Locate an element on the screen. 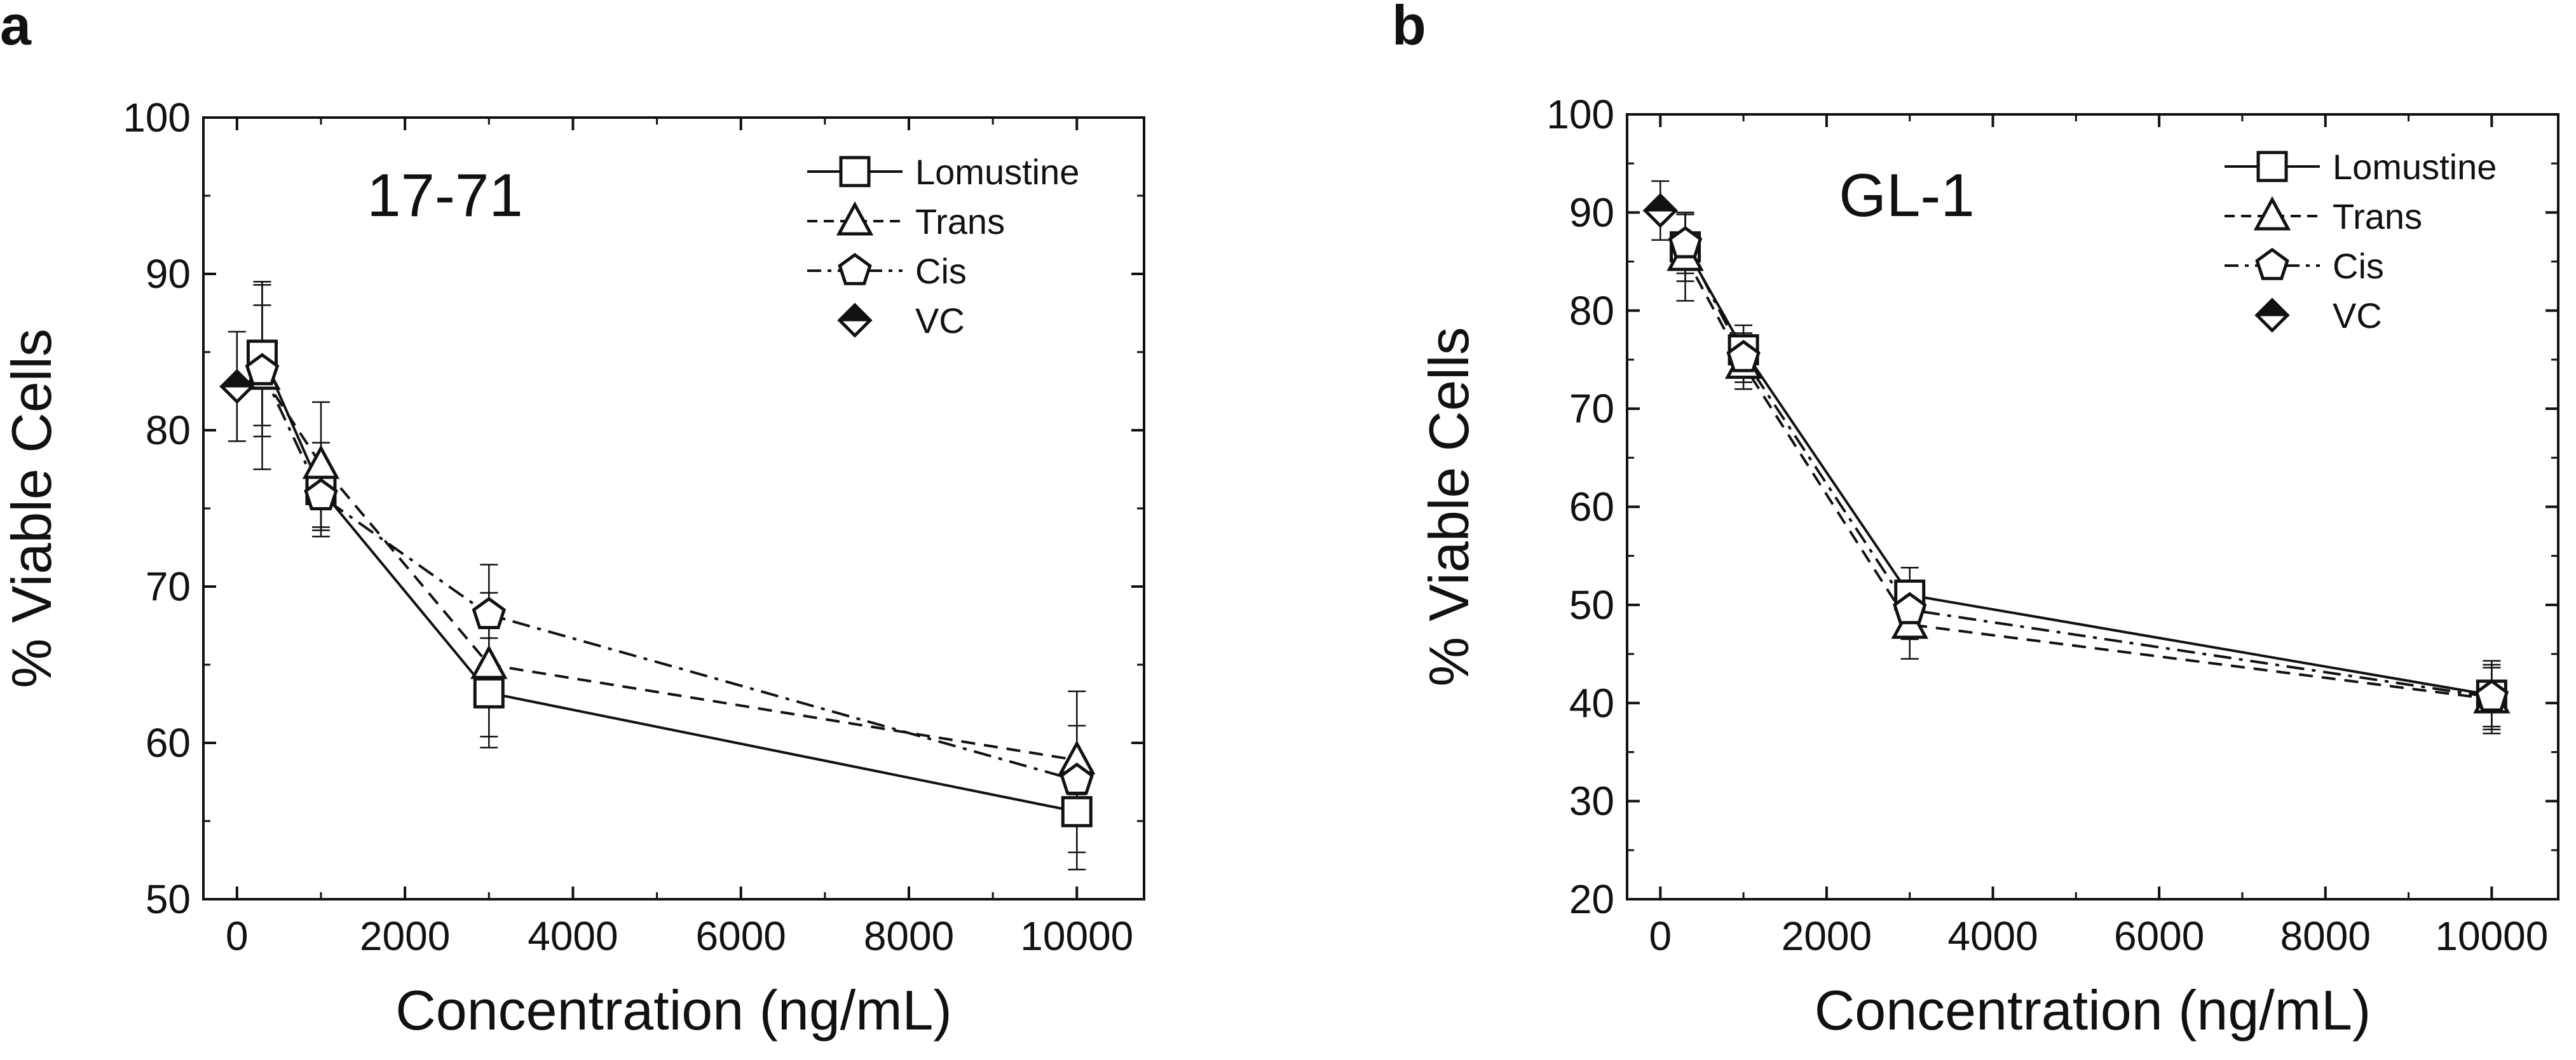 Image resolution: width=2576 pixels, height=1060 pixels. chart-0-y-tick-label-2: 70 is located at coordinates (168, 586).